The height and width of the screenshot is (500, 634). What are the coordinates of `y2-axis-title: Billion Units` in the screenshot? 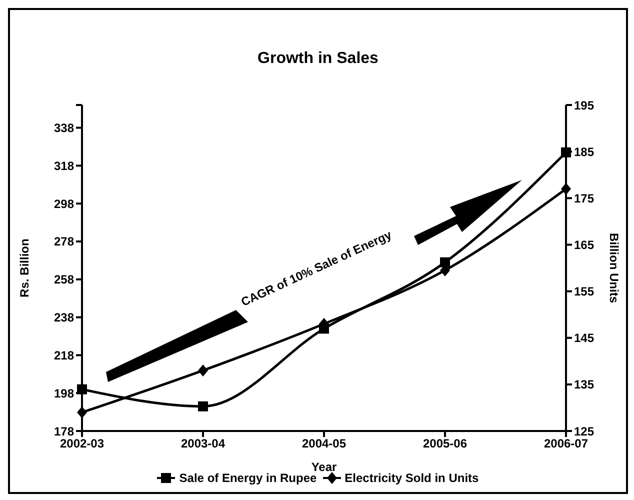 It's located at (613, 268).